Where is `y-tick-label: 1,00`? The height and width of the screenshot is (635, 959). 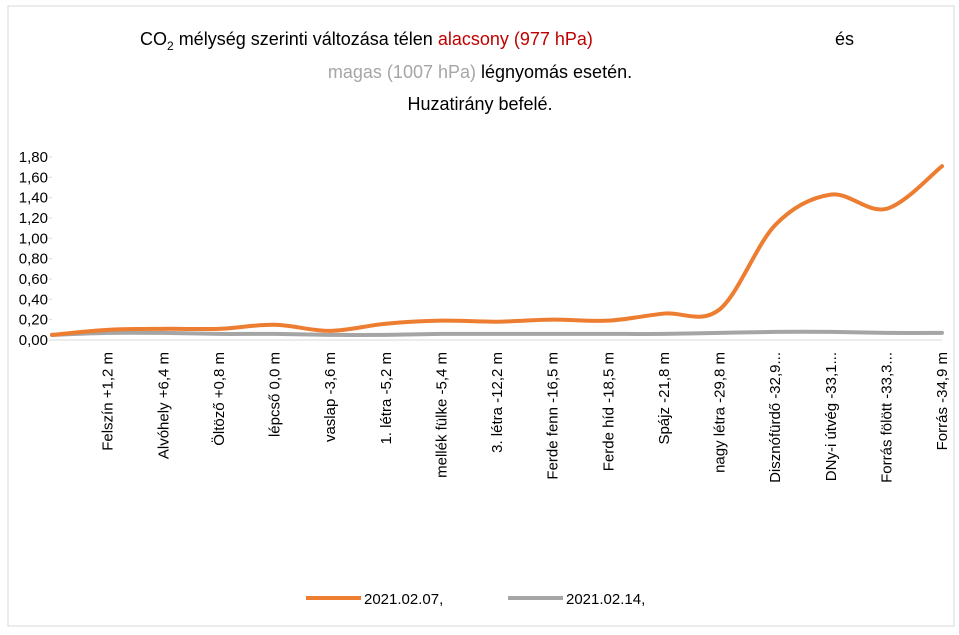
y-tick-label: 1,00 is located at coordinates (33, 238).